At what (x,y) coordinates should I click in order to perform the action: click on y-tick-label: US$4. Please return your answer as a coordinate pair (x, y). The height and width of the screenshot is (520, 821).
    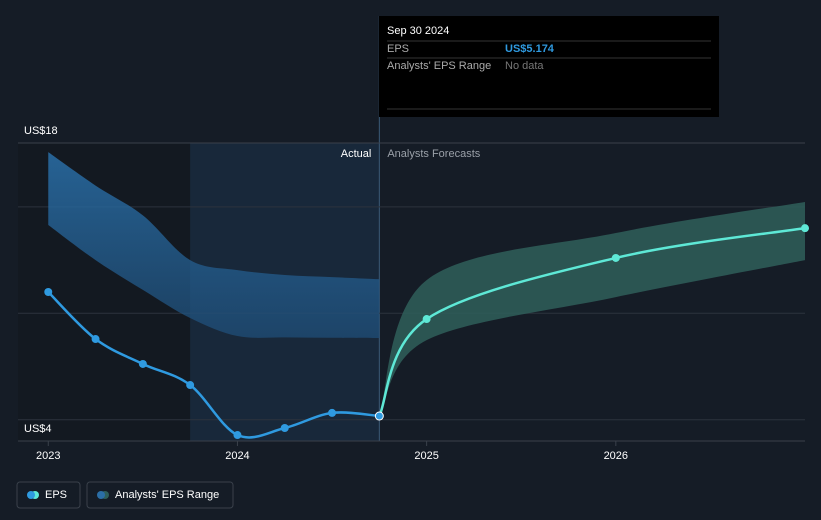
    Looking at the image, I should click on (38, 429).